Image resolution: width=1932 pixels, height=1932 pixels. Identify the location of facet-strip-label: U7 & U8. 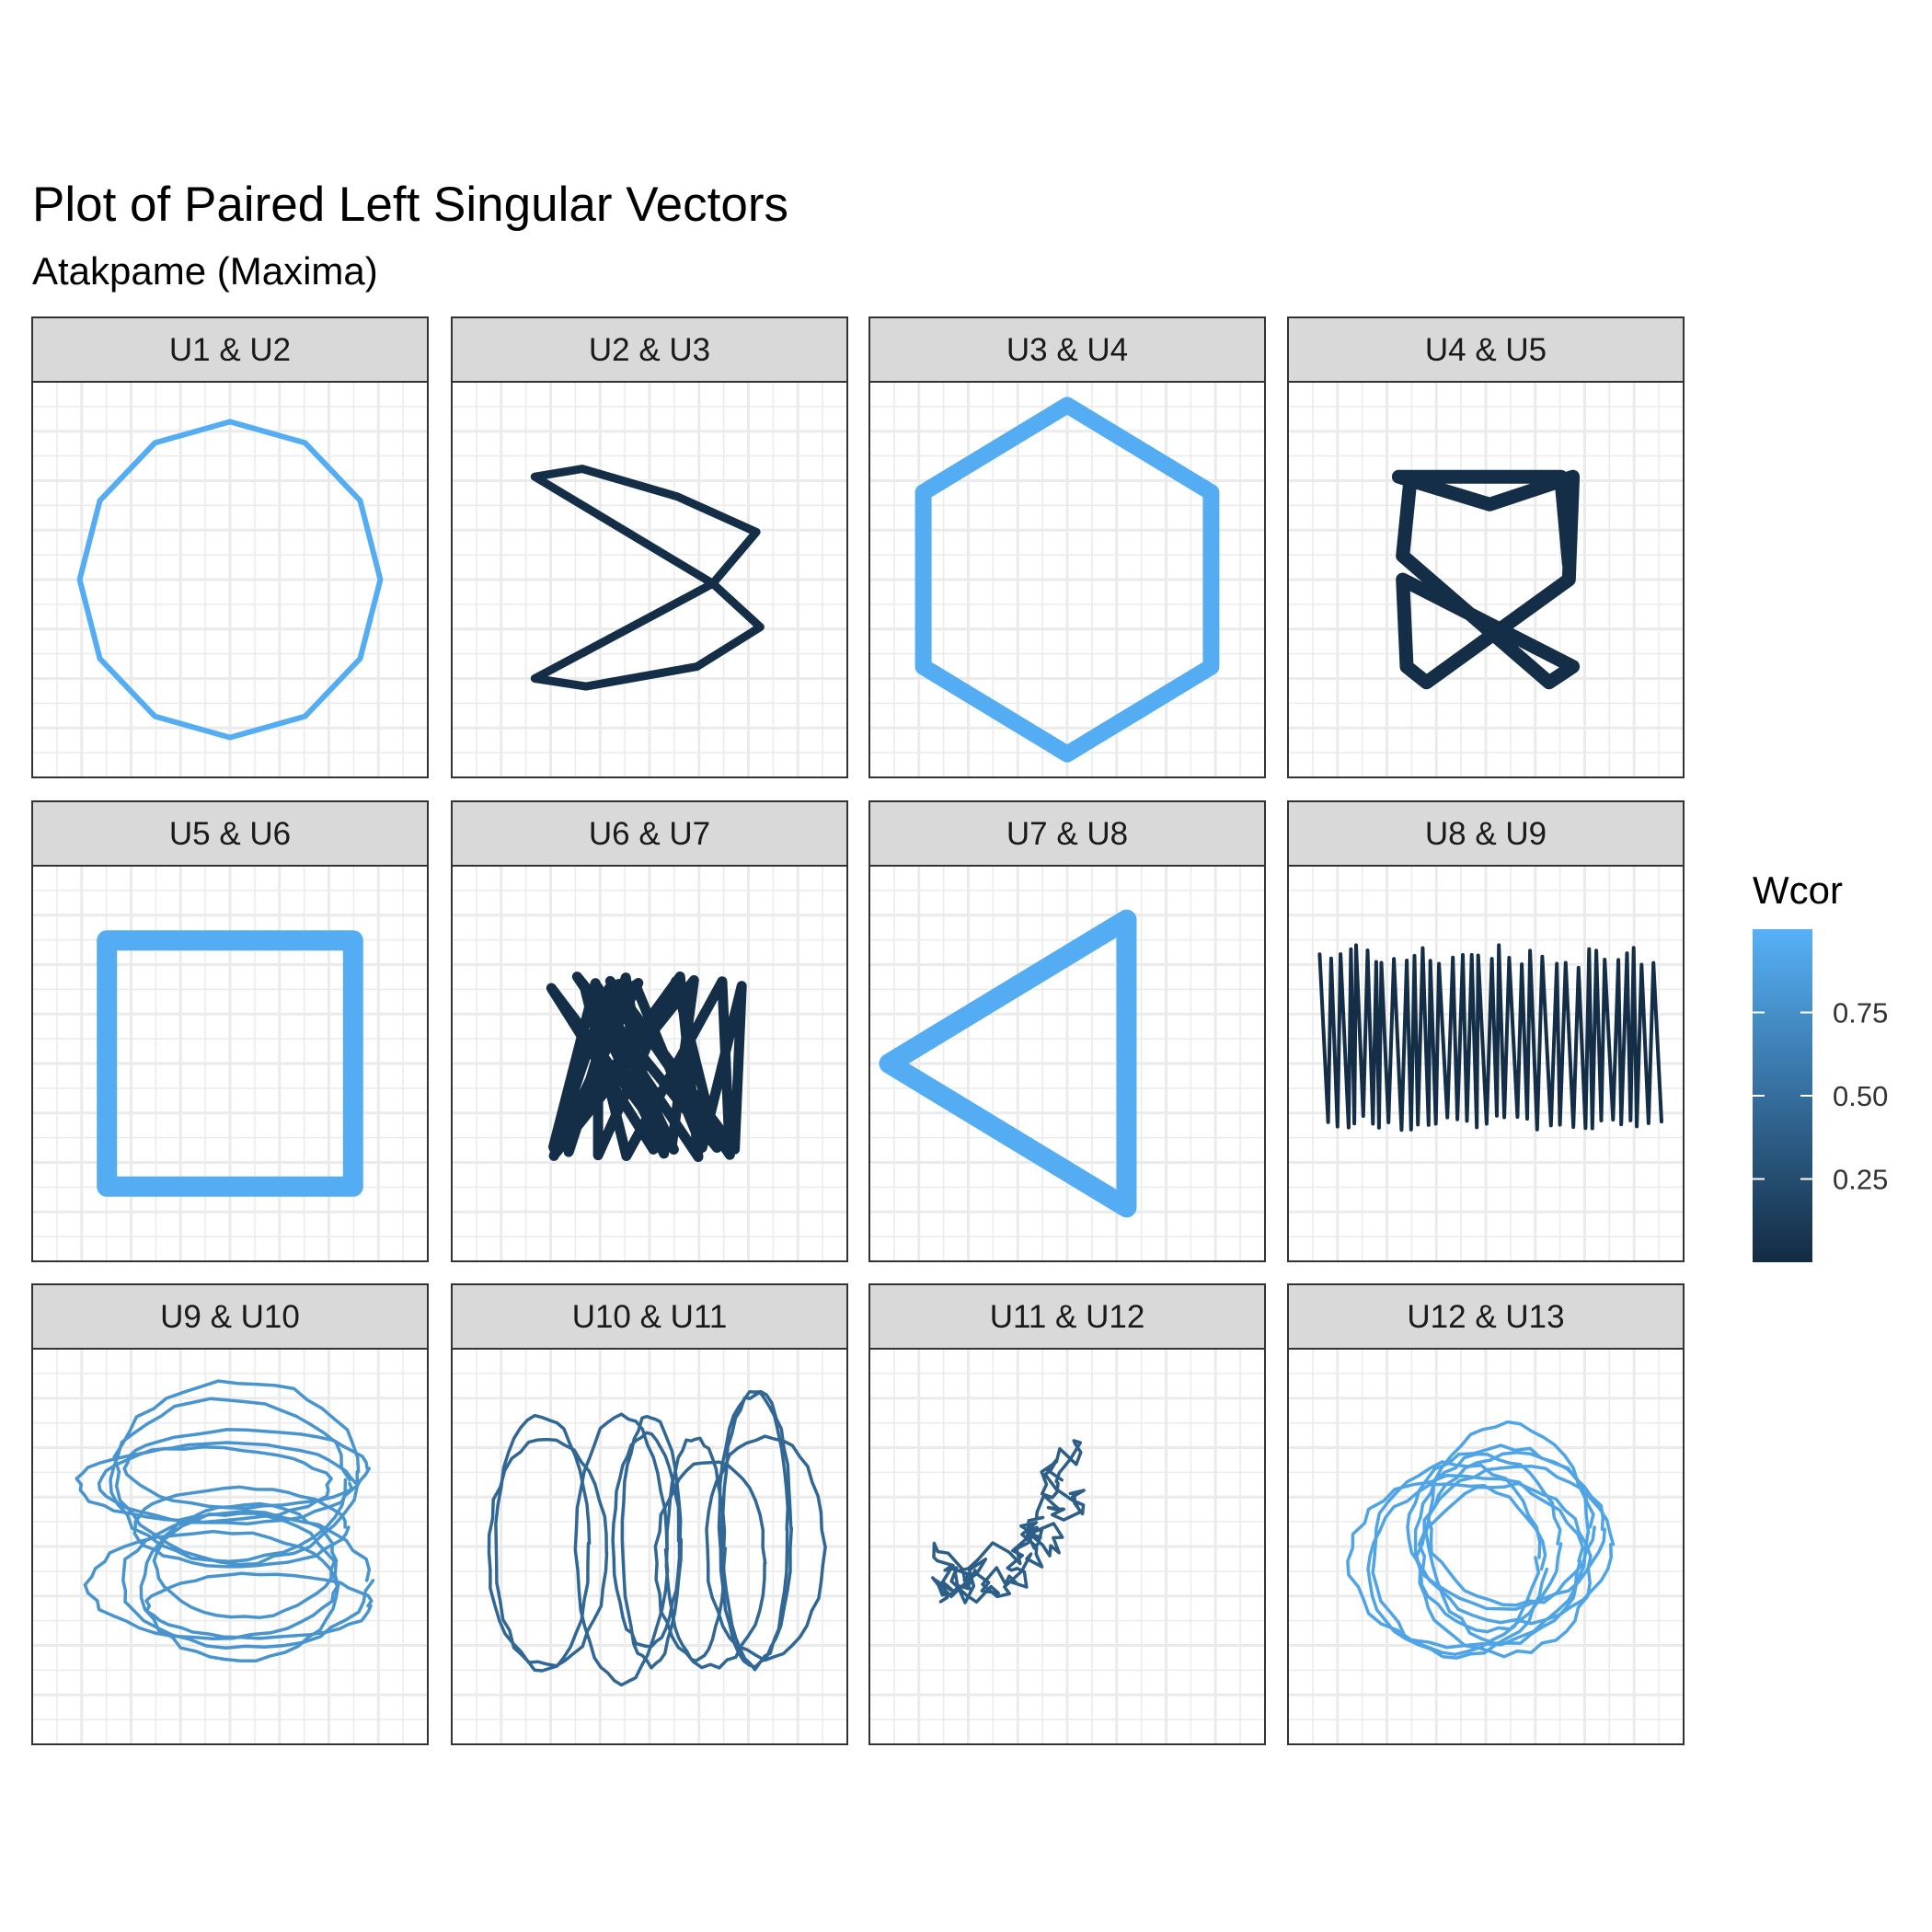
(1067, 834).